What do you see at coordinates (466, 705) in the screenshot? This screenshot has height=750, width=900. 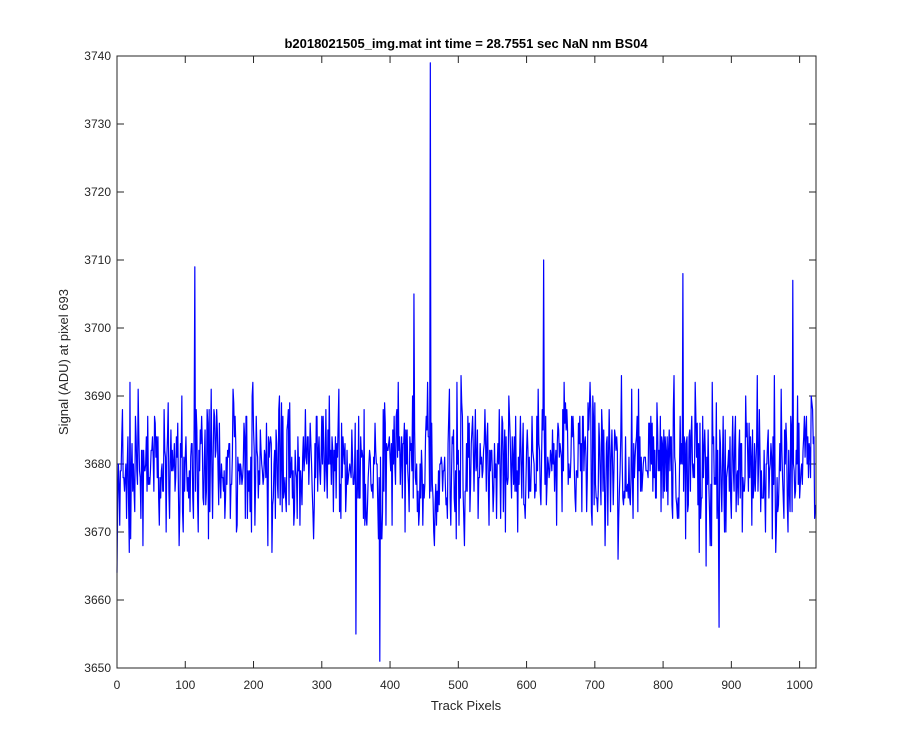 I see `x-axis-label: Track Pixels` at bounding box center [466, 705].